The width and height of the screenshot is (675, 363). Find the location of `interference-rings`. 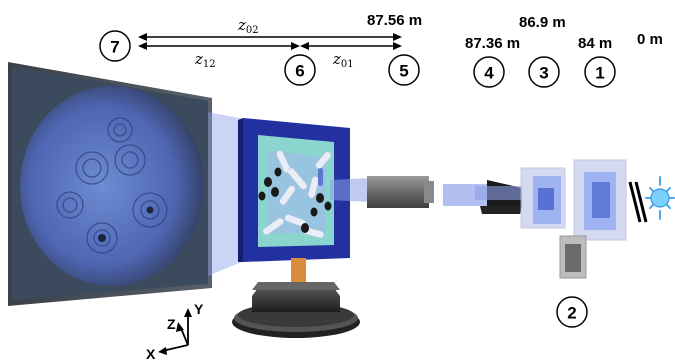

interference-rings is located at coordinates (112, 185).